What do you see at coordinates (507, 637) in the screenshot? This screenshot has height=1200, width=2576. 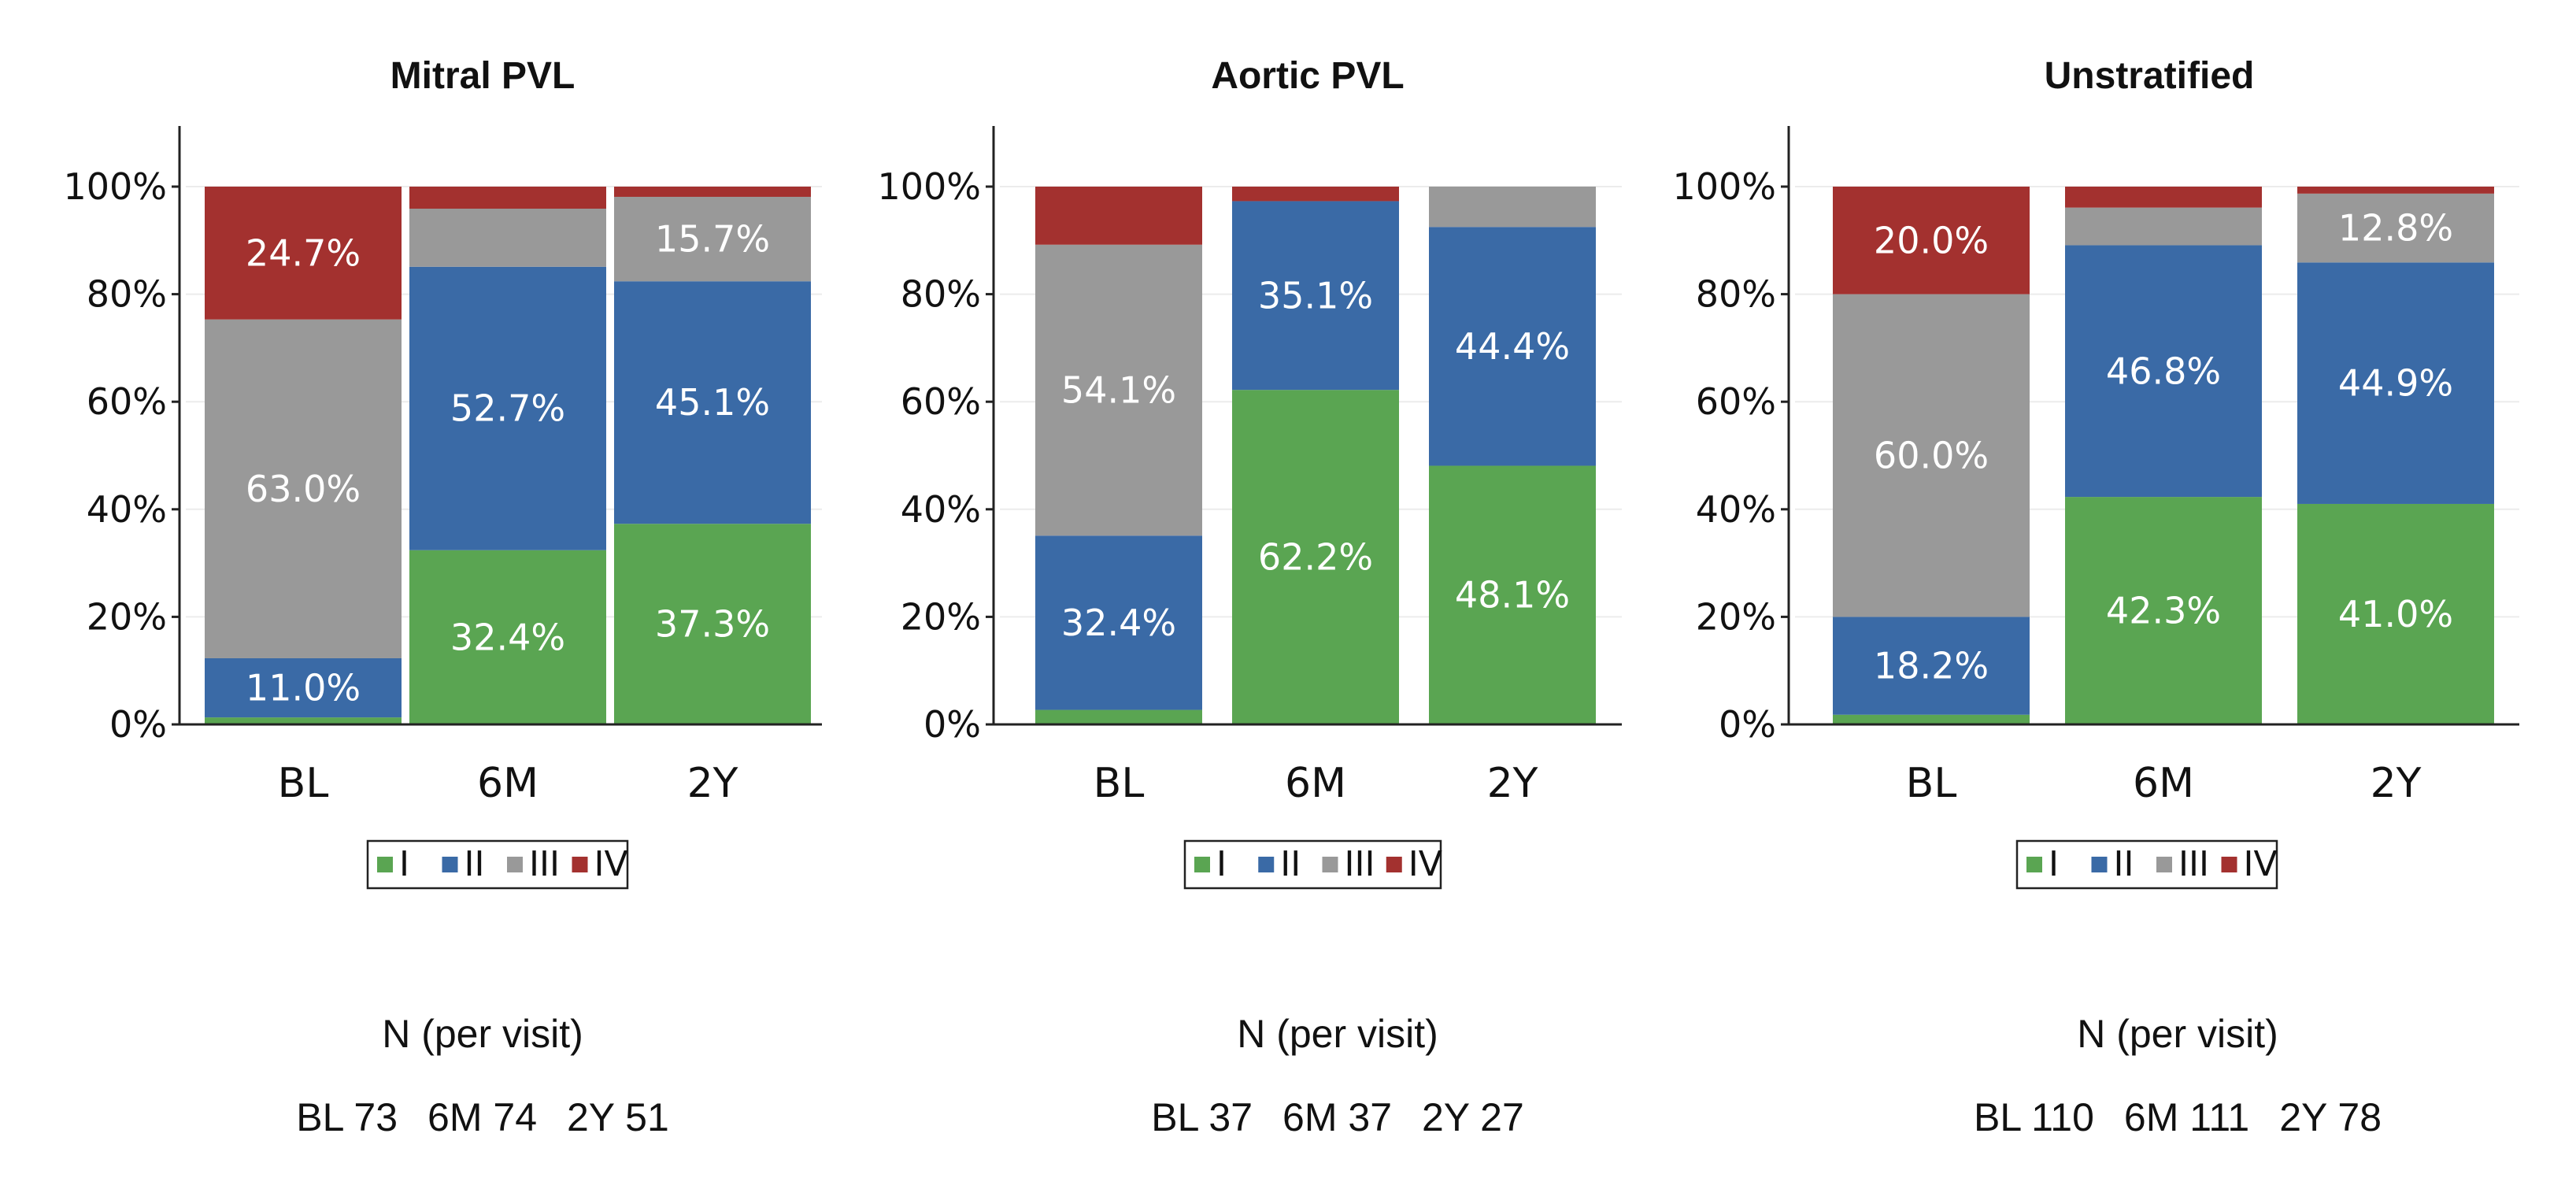 I see `panel1-bar-6M-I` at bounding box center [507, 637].